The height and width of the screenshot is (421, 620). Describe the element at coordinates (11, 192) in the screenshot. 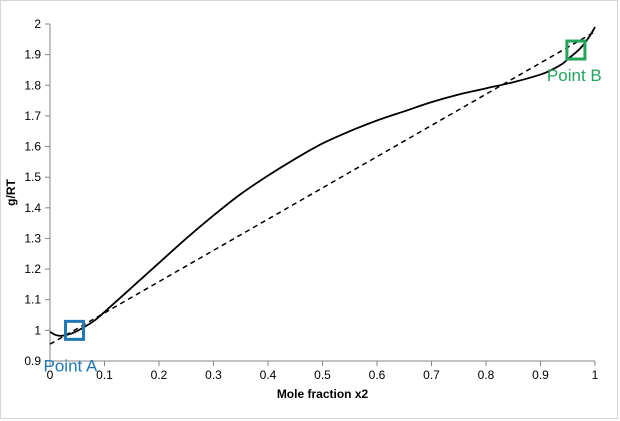

I see `y-axis-title: g/RT` at that location.